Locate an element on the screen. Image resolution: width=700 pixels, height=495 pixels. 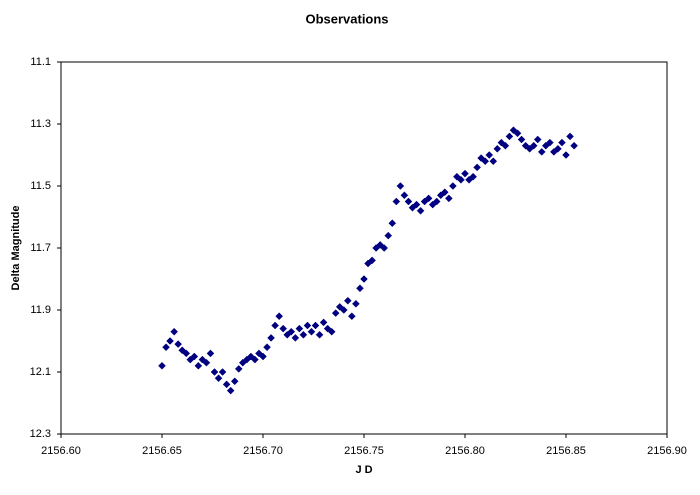
chart-title: Observations is located at coordinates (346, 18).